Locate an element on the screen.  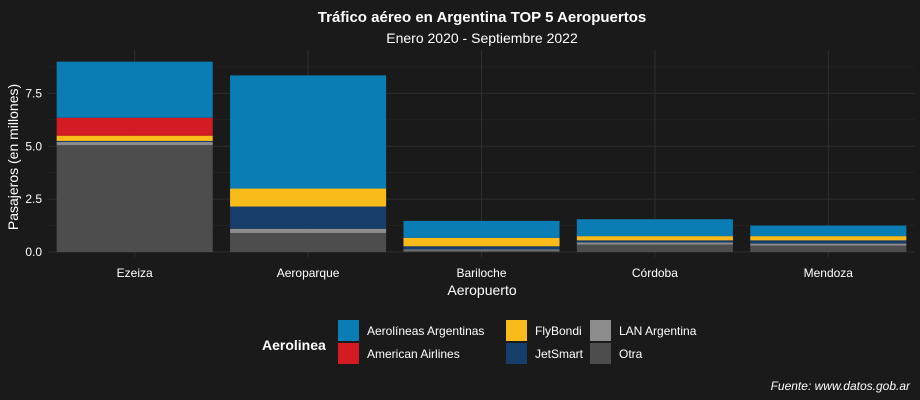
chart-subtitle: Enero 2020 - Septiembre 2022 is located at coordinates (482, 38).